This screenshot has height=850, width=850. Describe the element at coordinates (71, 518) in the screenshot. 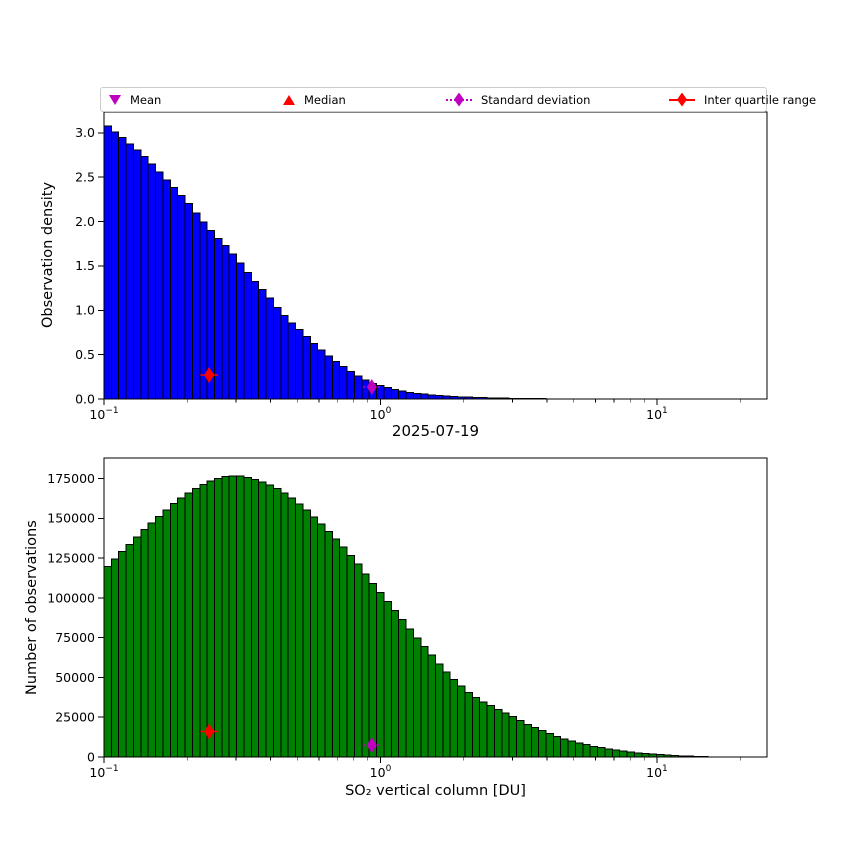

I see `y-tick-label: 150000` at that location.